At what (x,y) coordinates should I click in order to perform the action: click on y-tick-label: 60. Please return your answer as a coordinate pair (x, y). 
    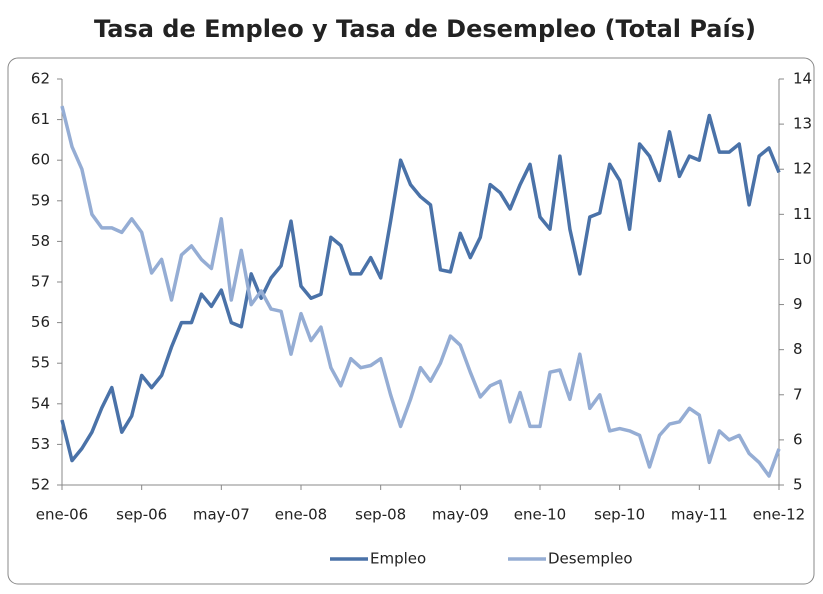
    Looking at the image, I should click on (40, 160).